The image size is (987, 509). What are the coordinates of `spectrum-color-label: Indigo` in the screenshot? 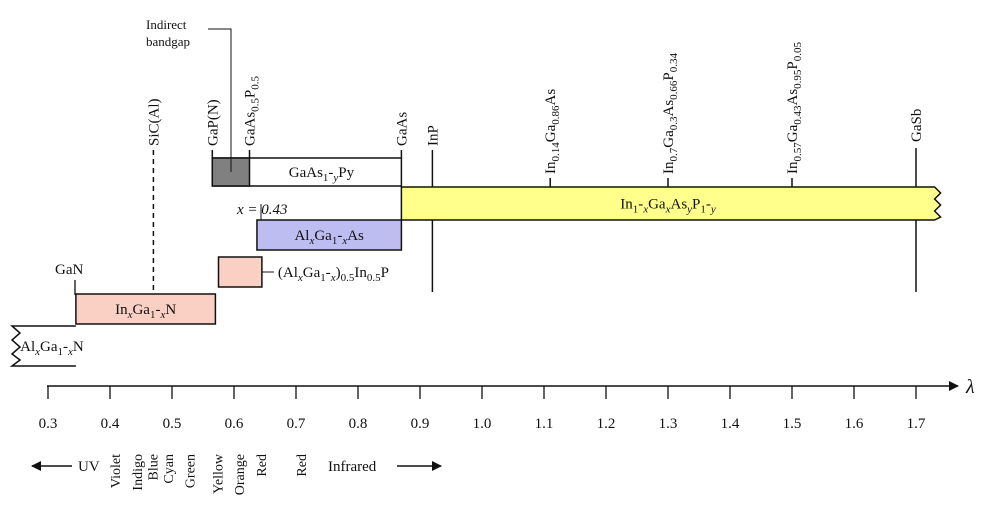 It's located at (138, 472).